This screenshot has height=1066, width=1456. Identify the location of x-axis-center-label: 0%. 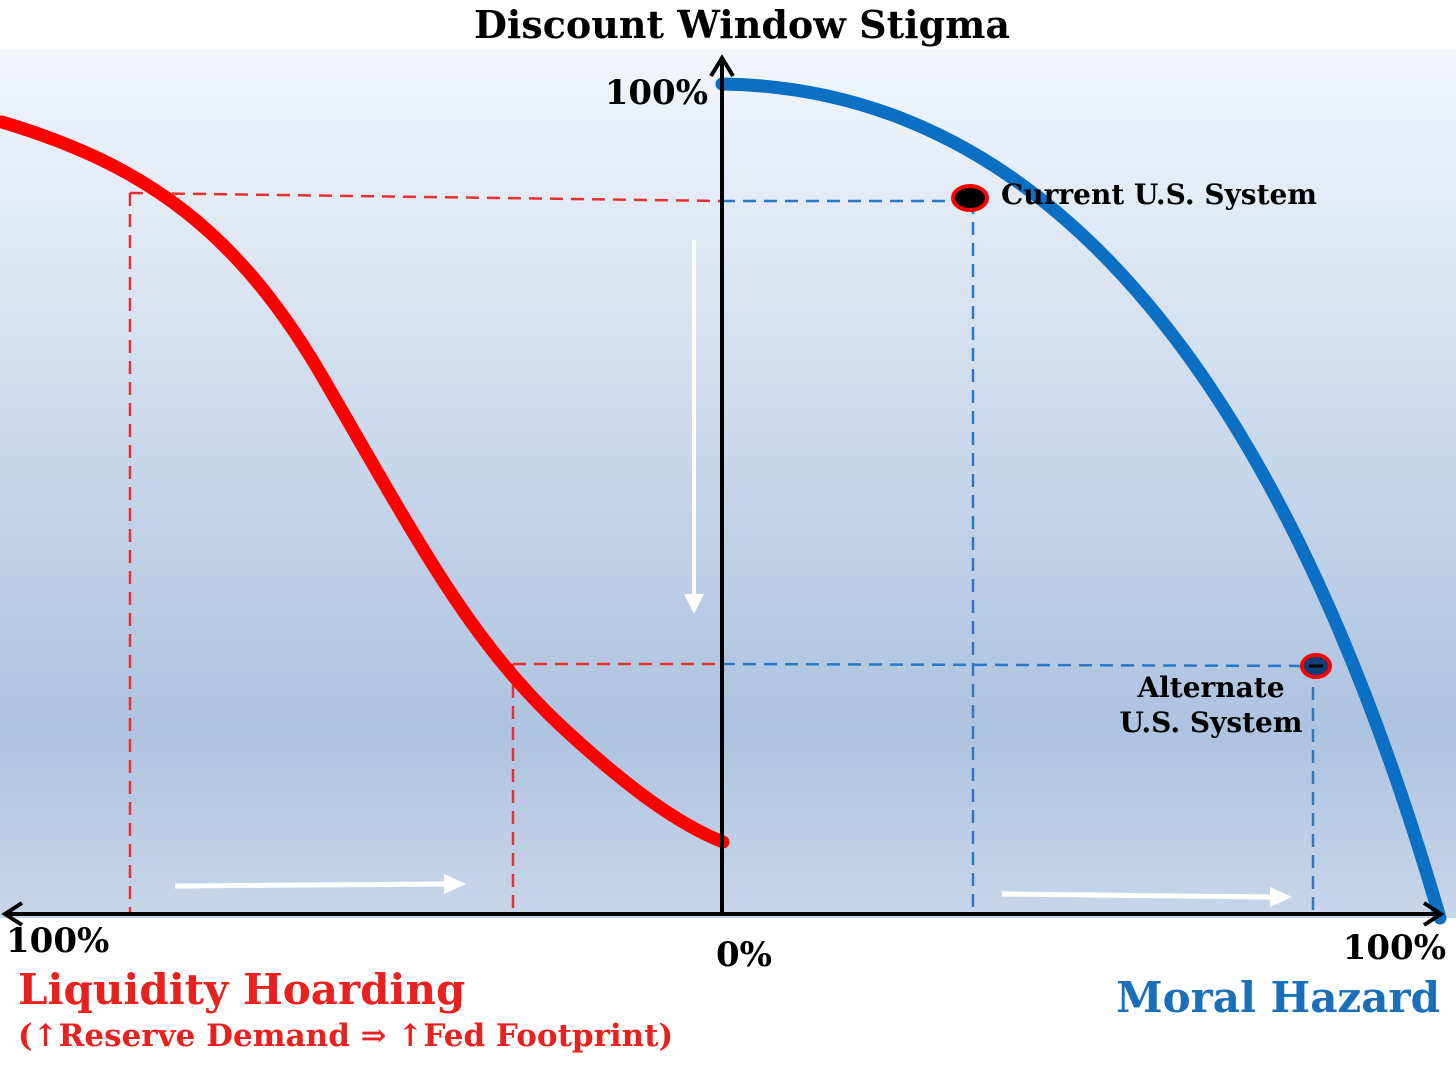
(744, 955).